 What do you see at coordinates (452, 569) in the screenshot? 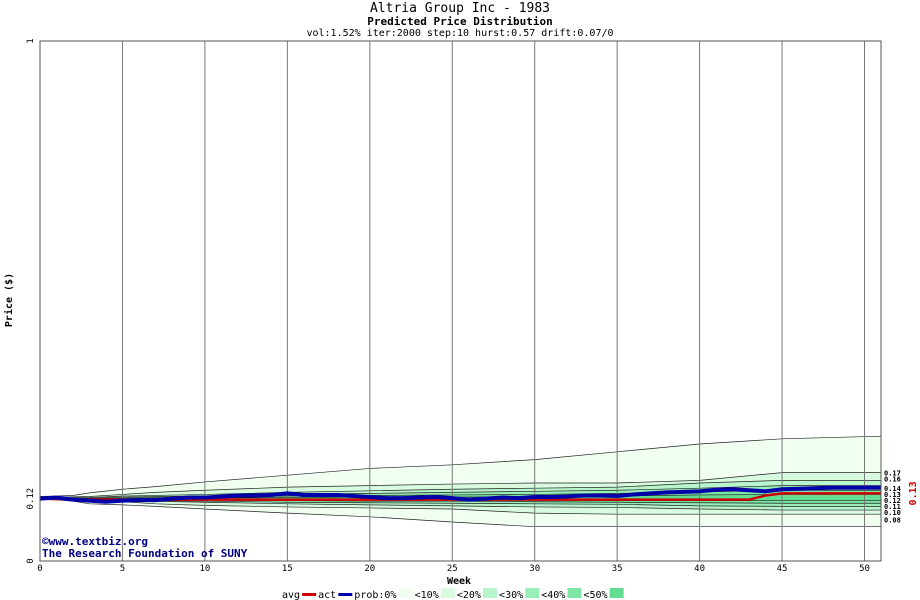
I see `x-tick-label-5: 25` at bounding box center [452, 569].